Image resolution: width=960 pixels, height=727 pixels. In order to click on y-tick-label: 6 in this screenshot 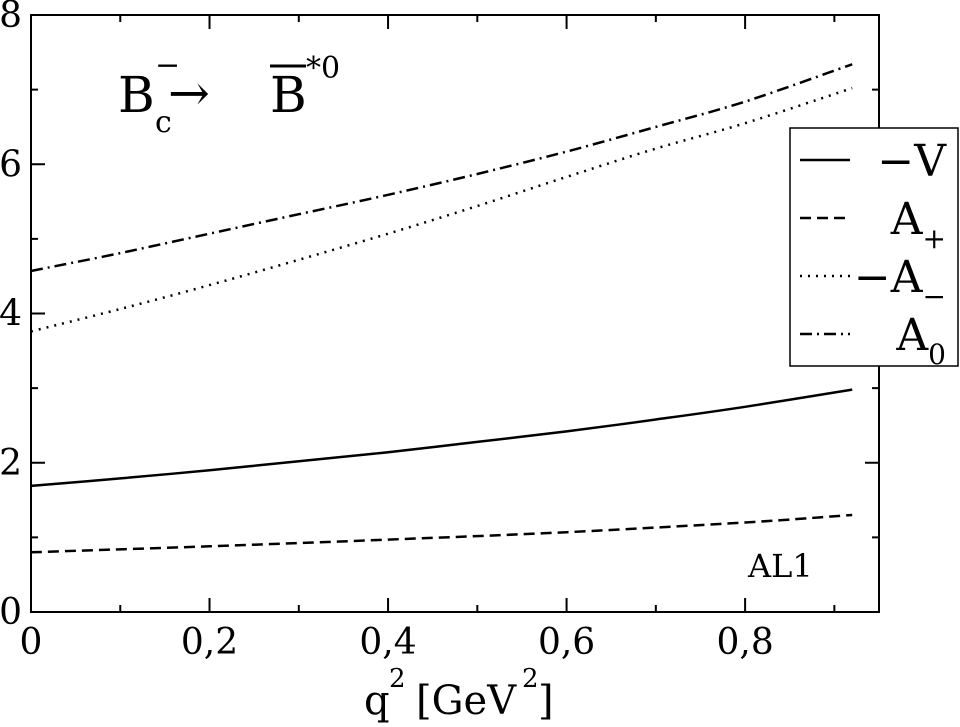, I will do `click(11, 164)`.